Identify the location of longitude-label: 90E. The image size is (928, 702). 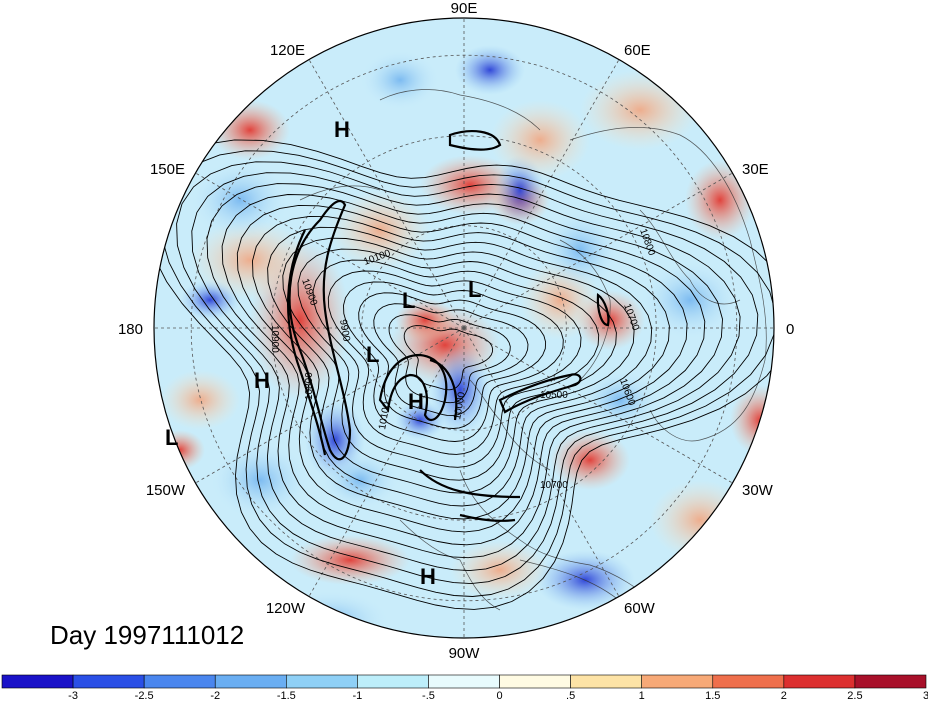
(464, 8).